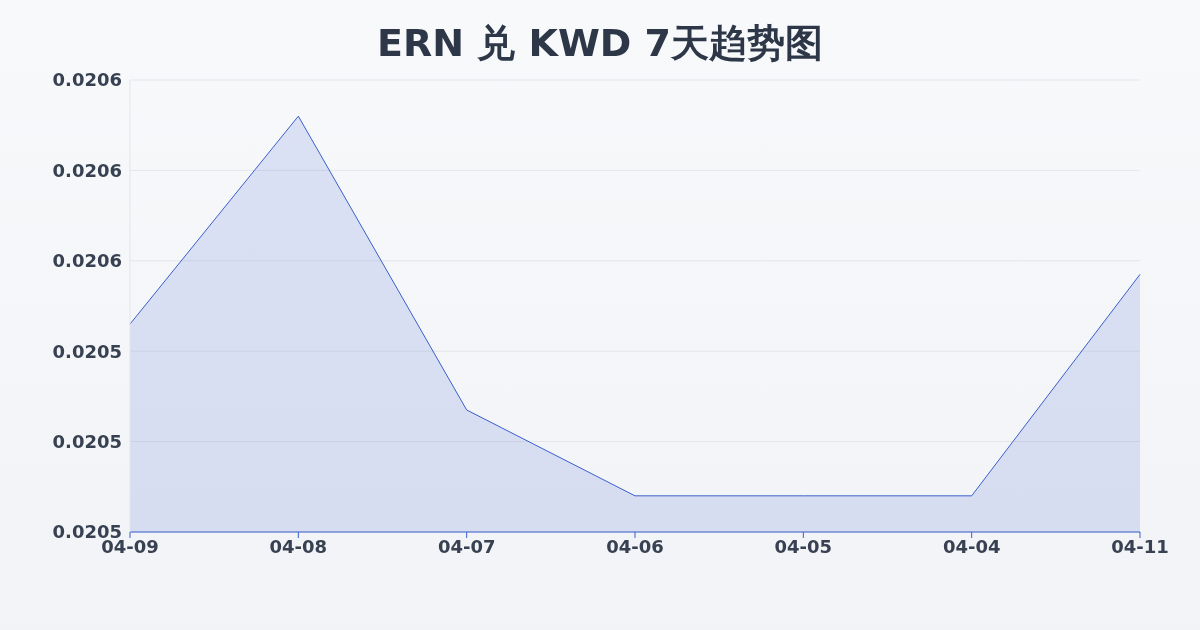 The height and width of the screenshot is (630, 1200). What do you see at coordinates (1140, 546) in the screenshot?
I see `x-tick-label: 04-11` at bounding box center [1140, 546].